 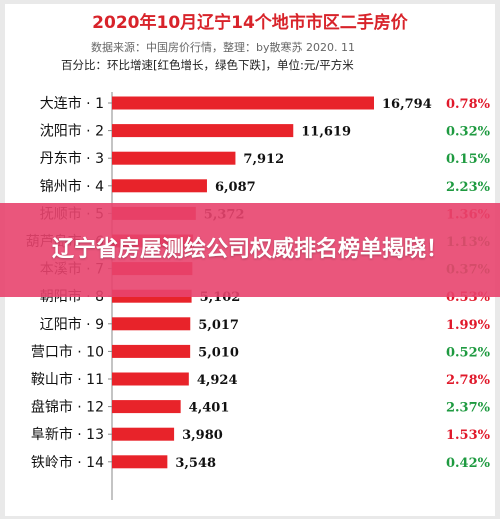 What do you see at coordinates (207, 65) in the screenshot?
I see `unit-line: 百分比：环比增速[红色增长，绿色下跌]，单位:元/平方米` at bounding box center [207, 65].